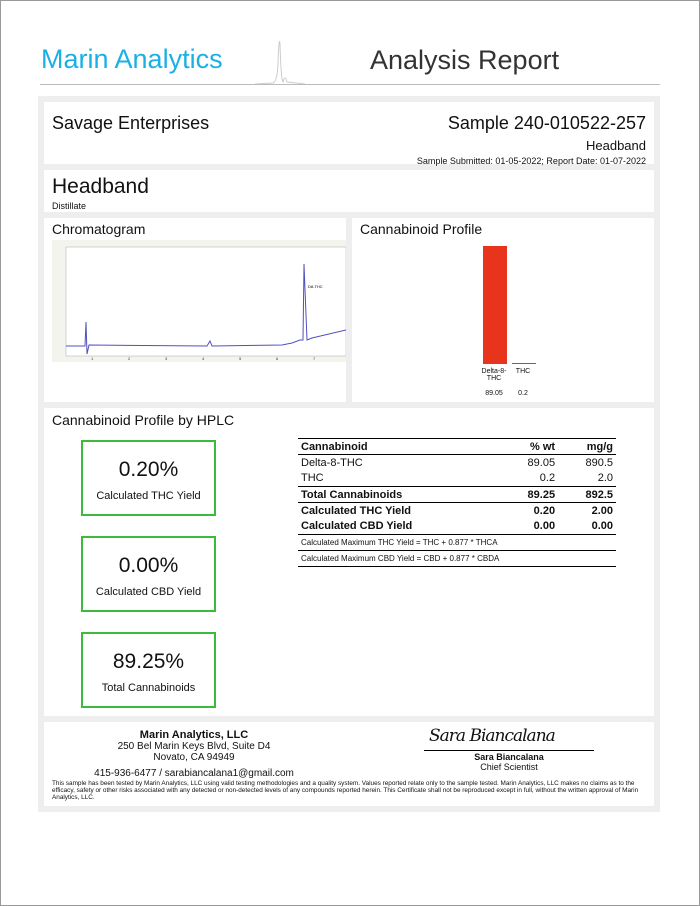  Describe the element at coordinates (599, 446) in the screenshot. I see `col-header: mg/g` at that location.